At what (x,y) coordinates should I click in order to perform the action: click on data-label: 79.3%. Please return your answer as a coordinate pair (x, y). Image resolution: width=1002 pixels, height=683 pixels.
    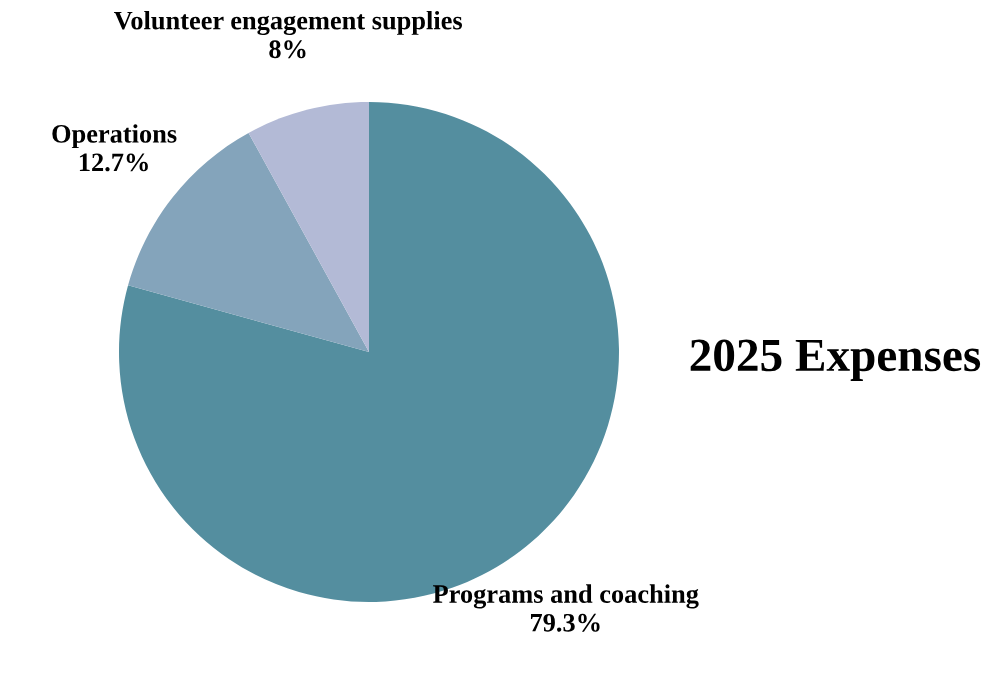
    Looking at the image, I should click on (565, 622).